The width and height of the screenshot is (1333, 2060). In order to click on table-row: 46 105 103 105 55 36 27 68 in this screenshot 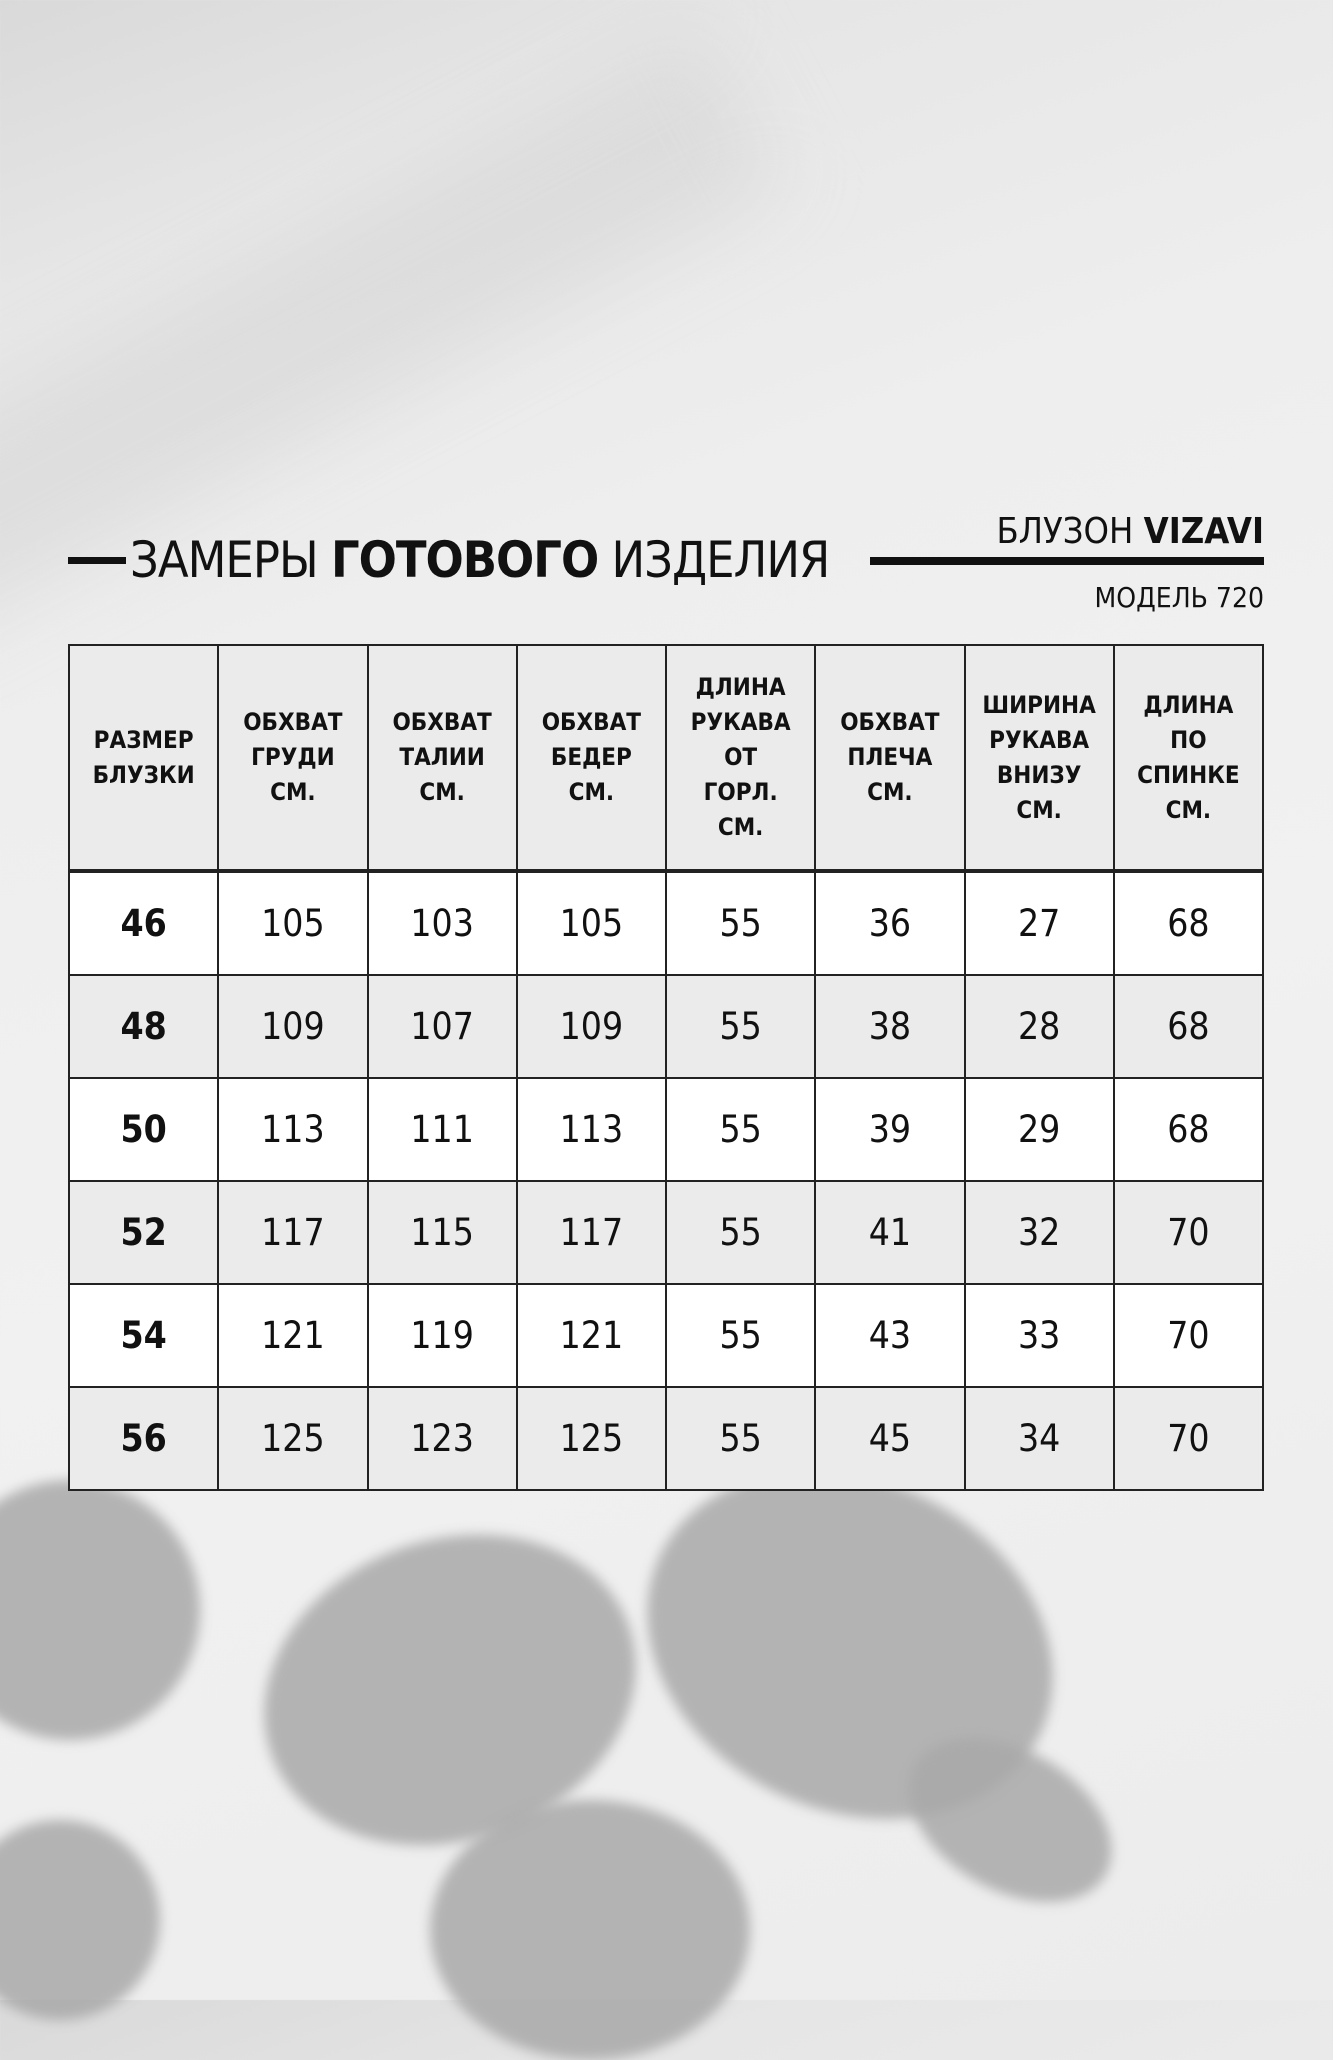, I will do `click(666, 923)`.